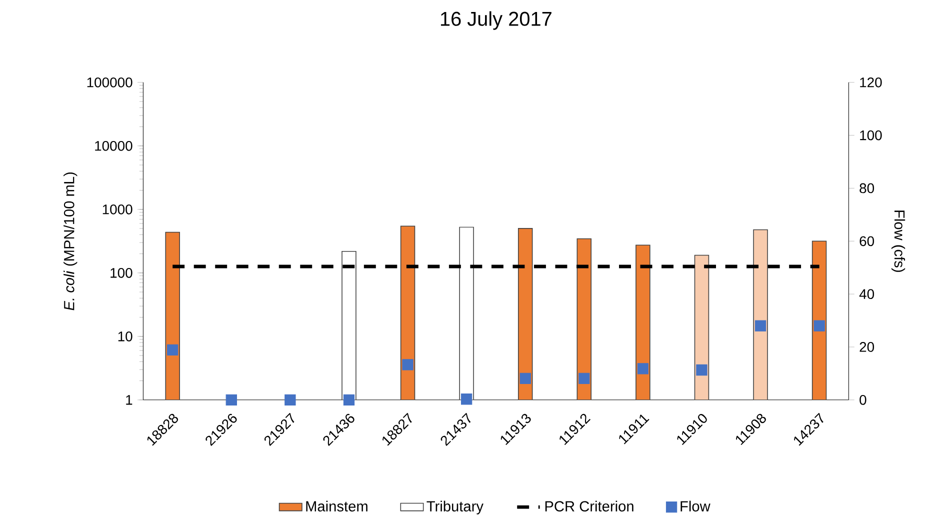 The width and height of the screenshot is (951, 530). What do you see at coordinates (125, 336) in the screenshot?
I see `y-tick-label: 10` at bounding box center [125, 336].